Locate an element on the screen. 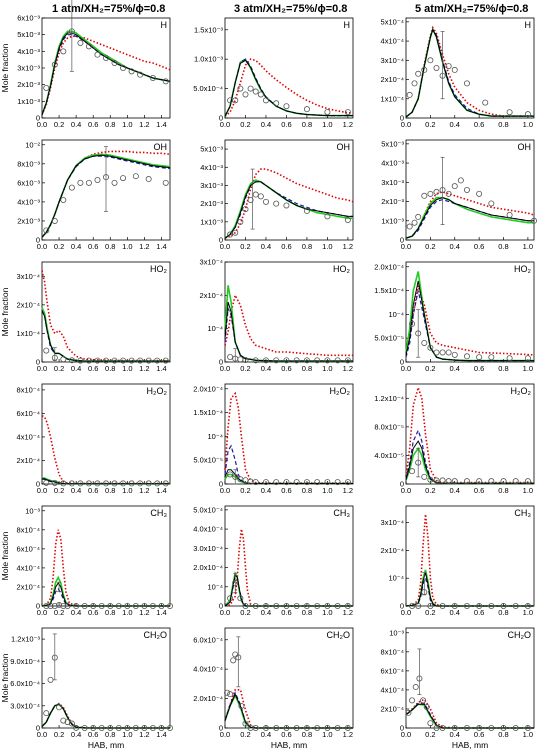 Image resolution: width=550 pixels, height=752 pixels. y-tick-label: 8.0x10⁻⁵ is located at coordinates (389, 426).